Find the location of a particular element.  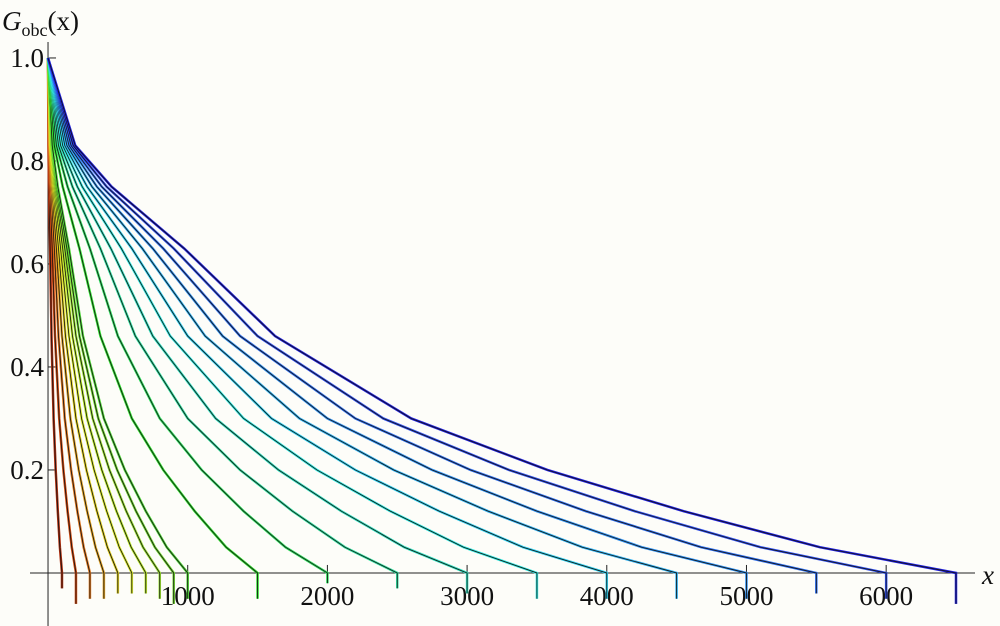

y-tick-label: 1.0 is located at coordinates (27, 58).